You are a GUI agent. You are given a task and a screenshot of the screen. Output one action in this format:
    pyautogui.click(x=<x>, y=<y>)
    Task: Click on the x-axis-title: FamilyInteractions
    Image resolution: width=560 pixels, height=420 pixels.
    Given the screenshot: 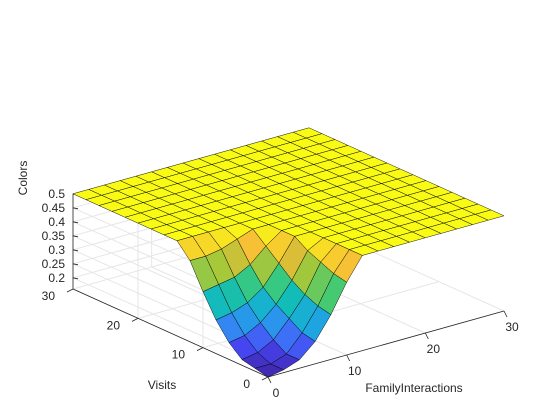 What is the action you would take?
    pyautogui.click(x=413, y=388)
    